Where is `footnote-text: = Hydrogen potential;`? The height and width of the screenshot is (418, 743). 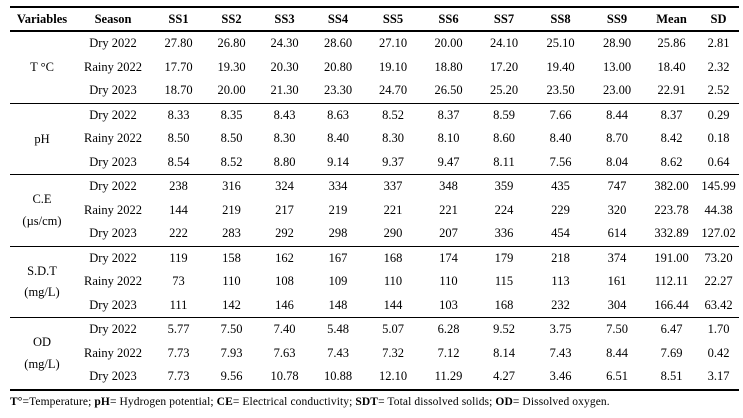
footnote-text: = Hydrogen potential; is located at coordinates (163, 402).